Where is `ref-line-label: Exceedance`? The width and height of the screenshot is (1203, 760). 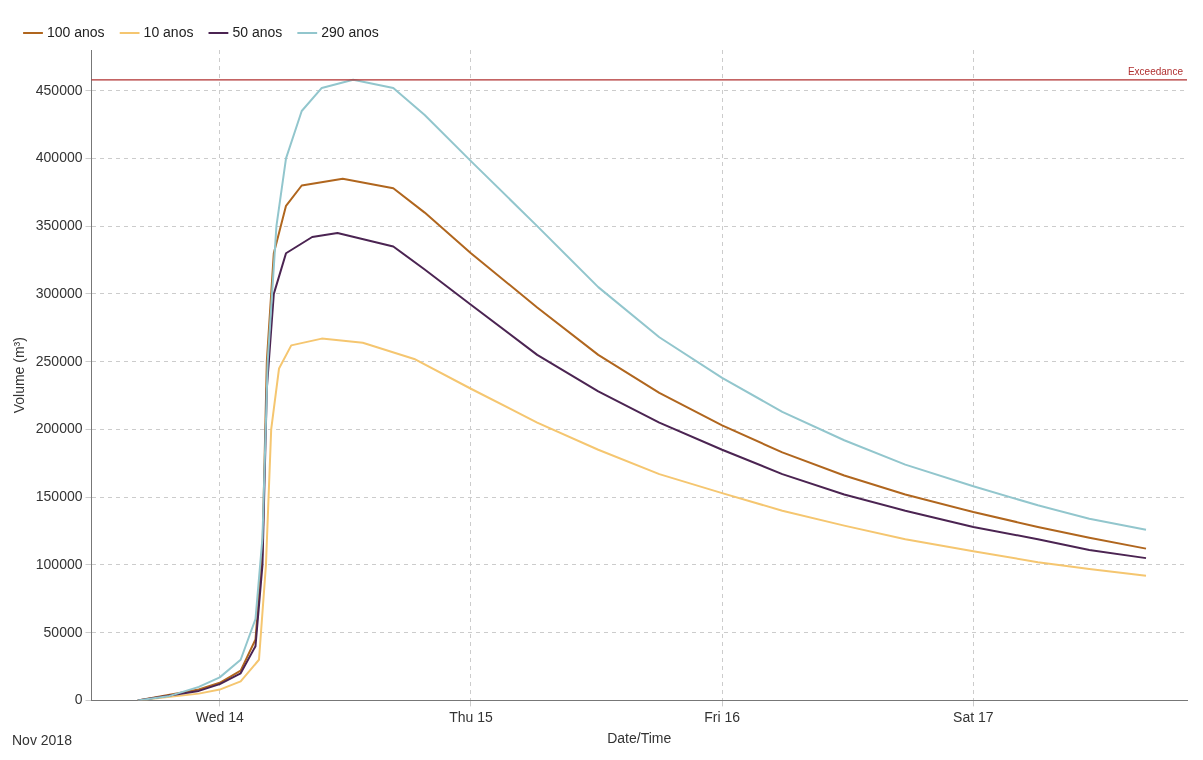
ref-line-label: Exceedance is located at coordinates (1155, 71).